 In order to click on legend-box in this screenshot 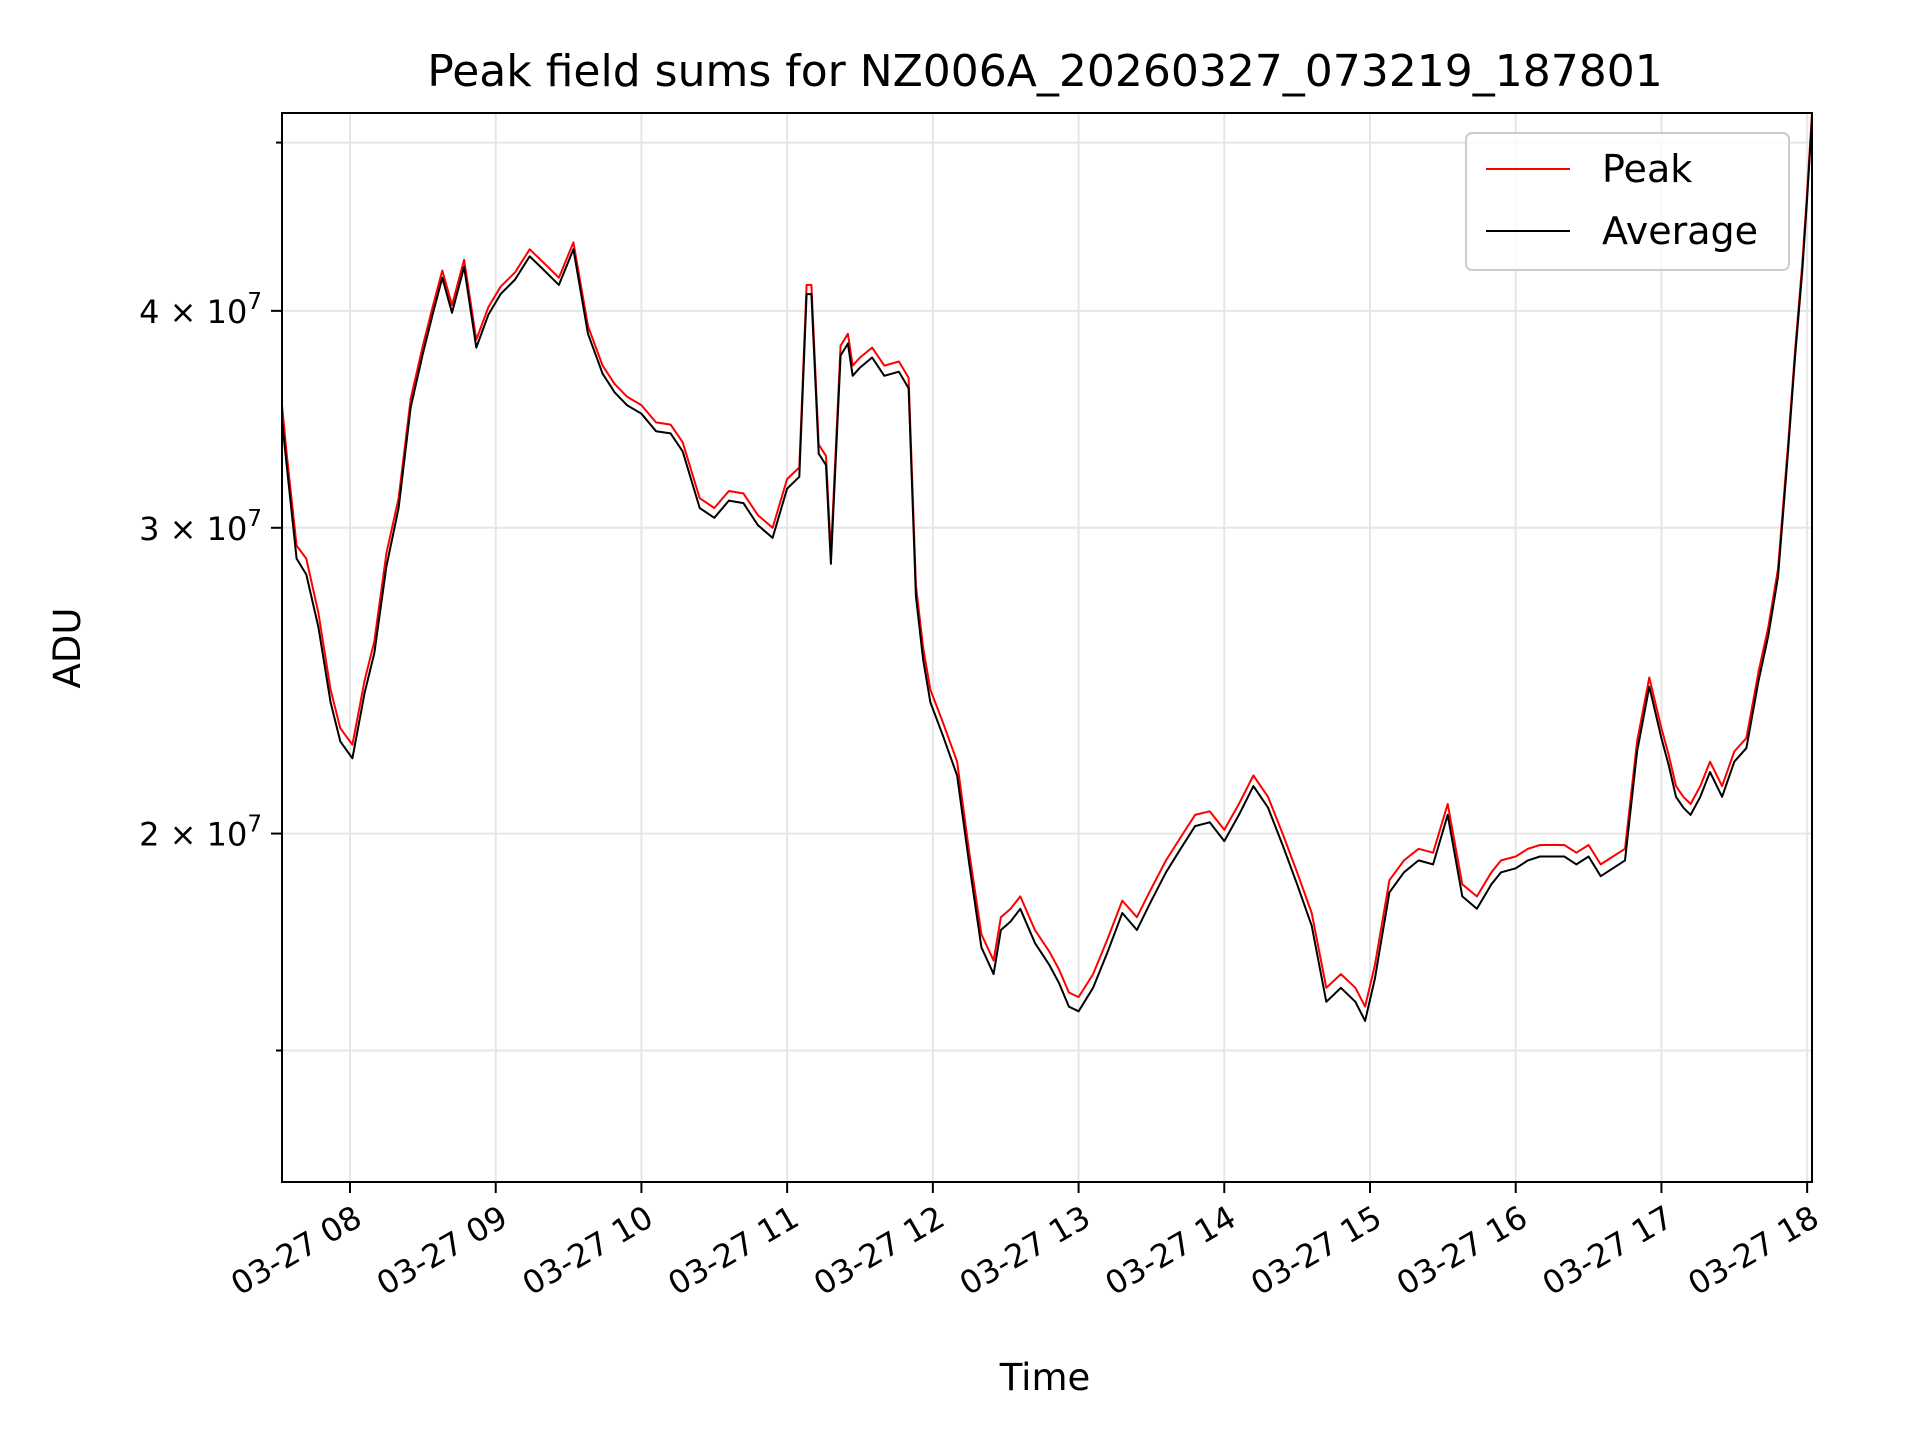, I will do `click(1627, 201)`.